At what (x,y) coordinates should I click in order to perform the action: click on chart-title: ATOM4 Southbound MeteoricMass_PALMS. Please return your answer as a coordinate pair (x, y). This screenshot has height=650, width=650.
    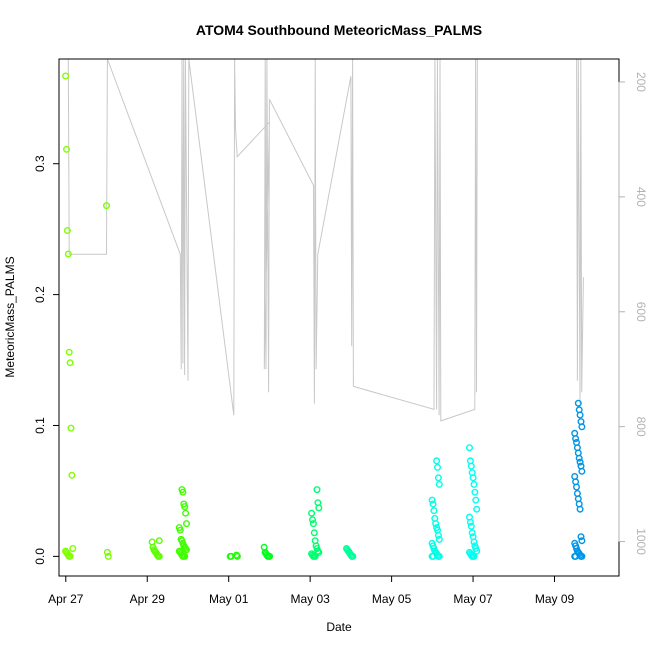
    Looking at the image, I should click on (339, 30).